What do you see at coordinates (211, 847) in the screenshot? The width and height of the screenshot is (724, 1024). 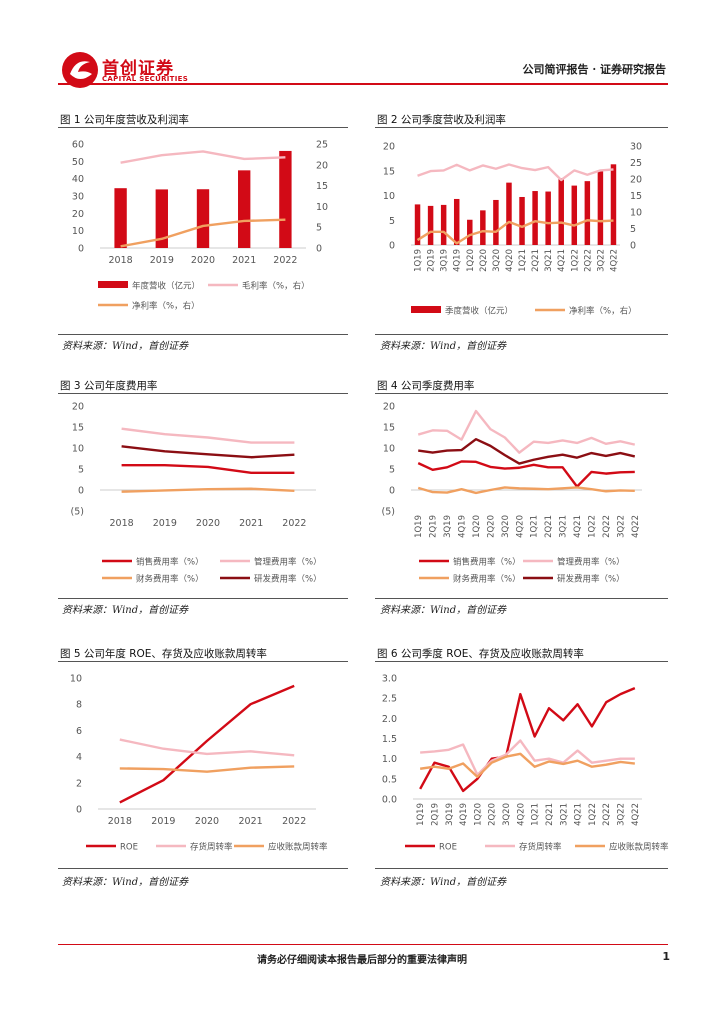 I see `fig5-legend-label: 存货周转率` at bounding box center [211, 847].